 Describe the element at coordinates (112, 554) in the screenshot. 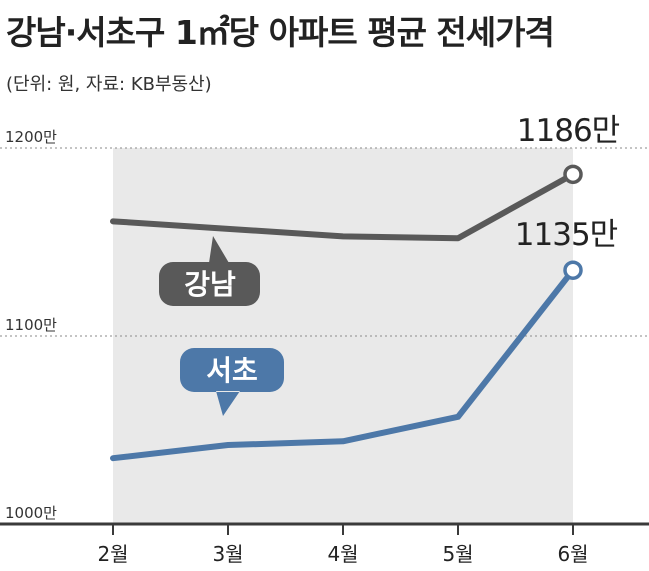

I see `x-tick-label: 2월` at that location.